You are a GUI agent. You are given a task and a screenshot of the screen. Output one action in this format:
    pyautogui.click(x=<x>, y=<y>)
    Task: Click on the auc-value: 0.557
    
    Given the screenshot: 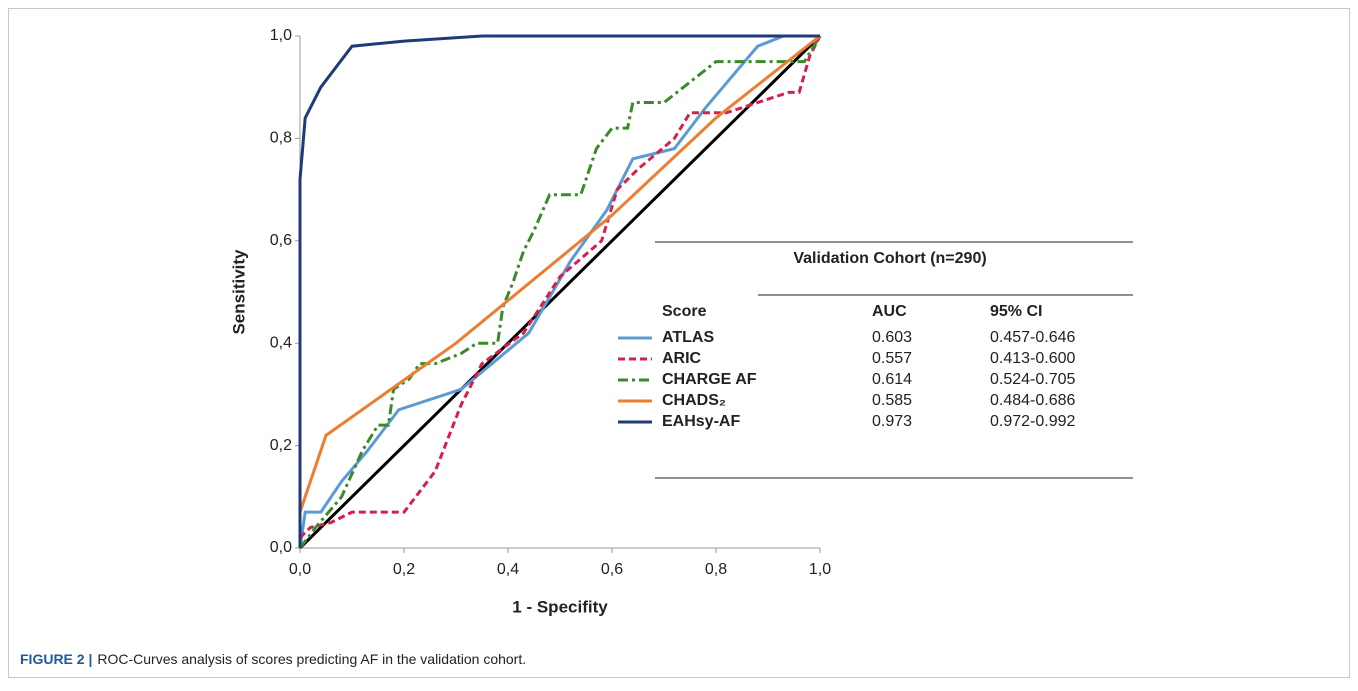 What is the action you would take?
    pyautogui.click(x=892, y=358)
    